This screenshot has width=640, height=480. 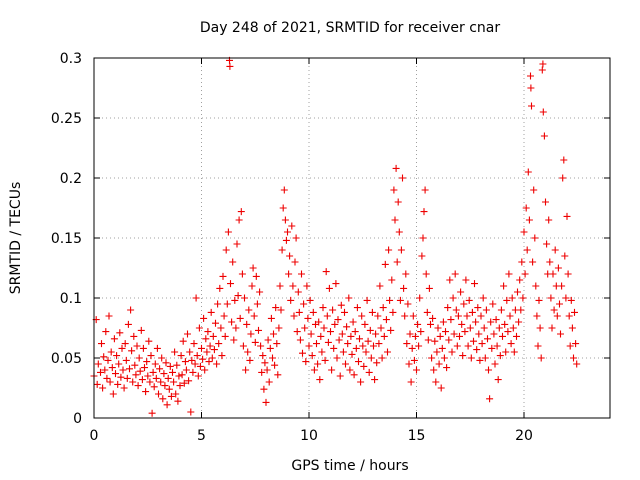 What do you see at coordinates (417, 436) in the screenshot?
I see `x-tick-label: 15` at bounding box center [417, 436].